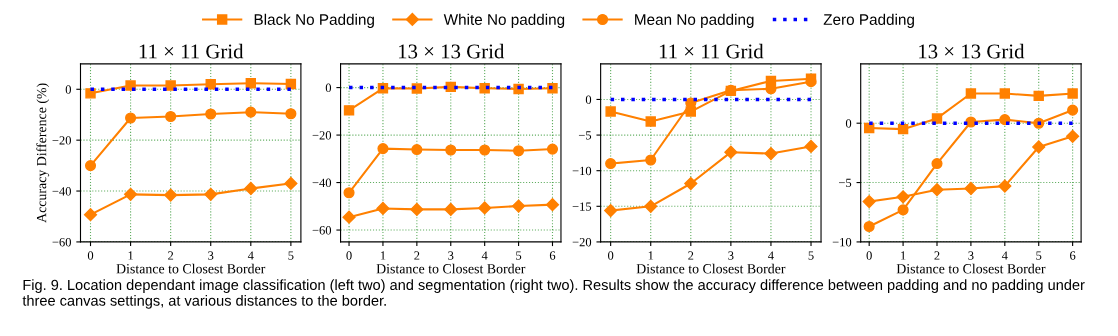 The width and height of the screenshot is (1118, 336). Describe the element at coordinates (504, 20) in the screenshot. I see `legend-label: White No padding` at that location.